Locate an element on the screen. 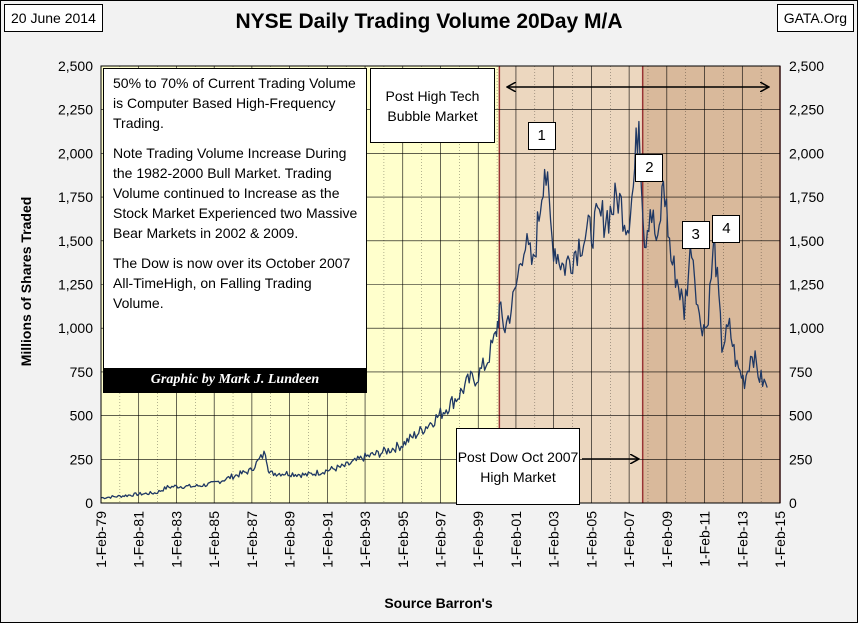  x-tick-label: 1-Feb-09 is located at coordinates (667, 539).